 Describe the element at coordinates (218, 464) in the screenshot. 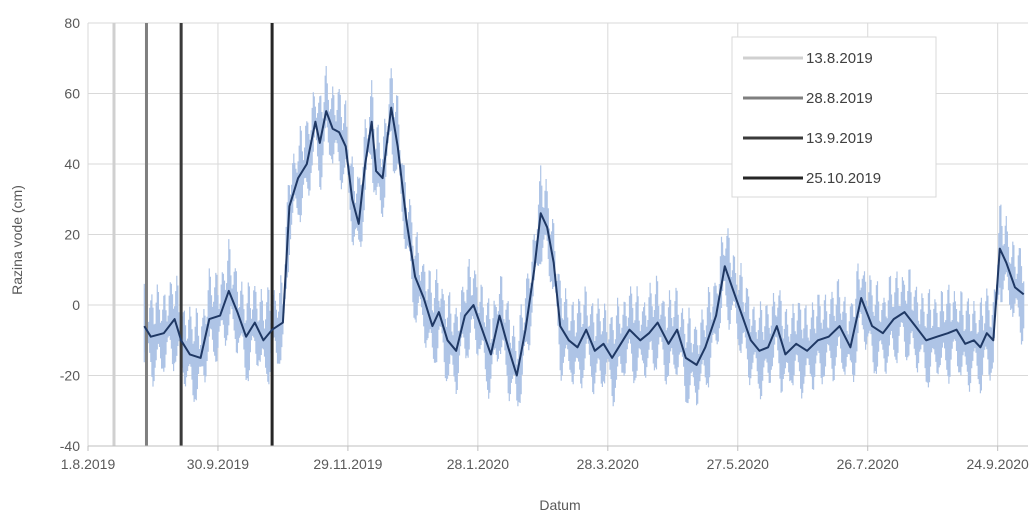

I see `x-tick-label: 30.9.2019` at that location.